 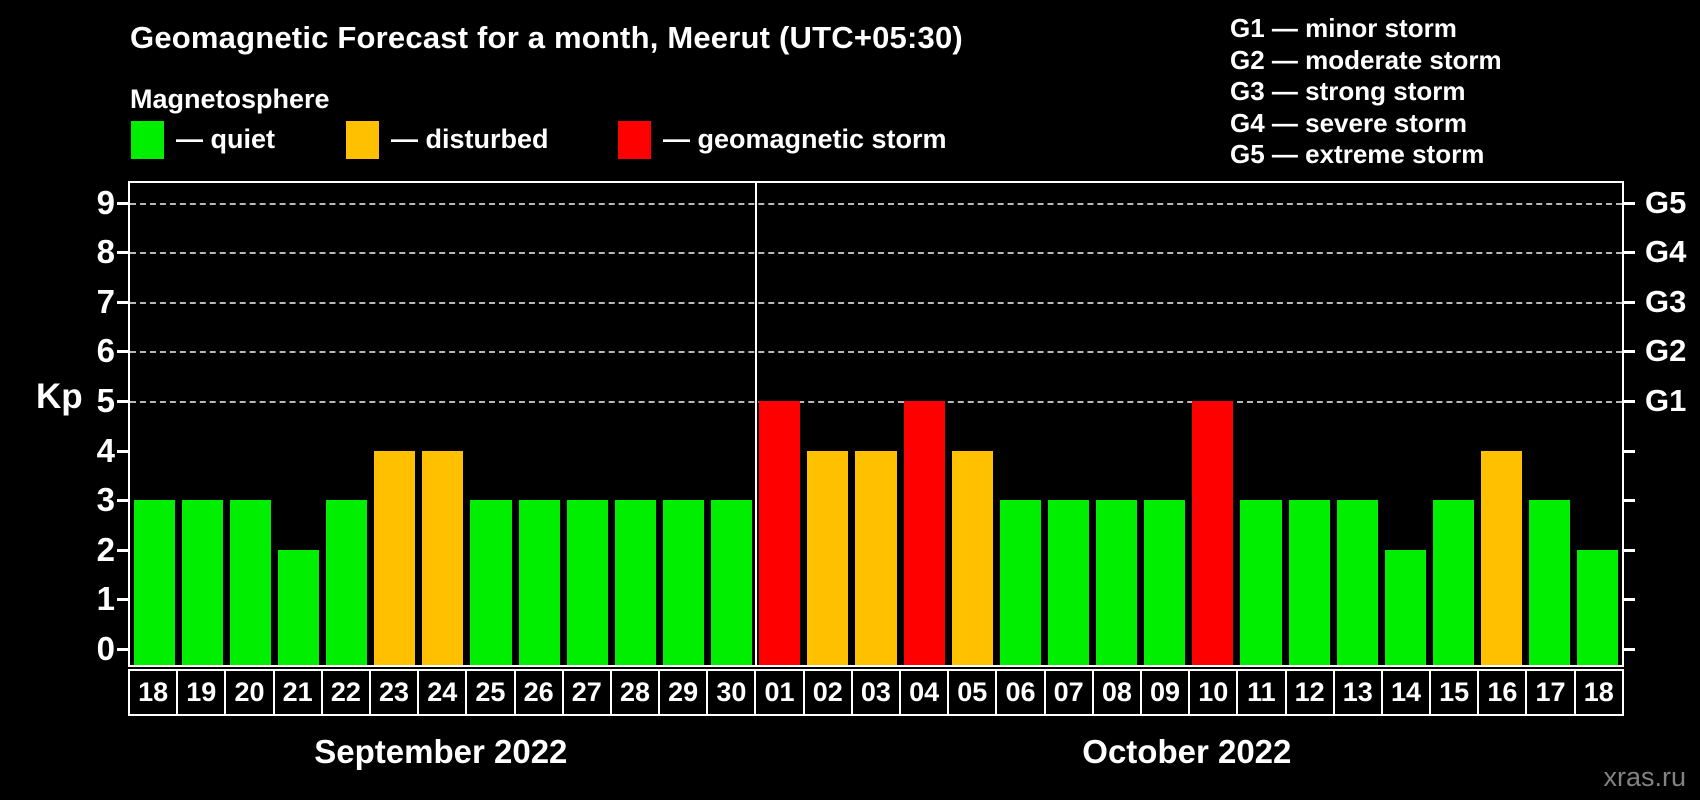 I want to click on y-label-1: 1, so click(x=105, y=599).